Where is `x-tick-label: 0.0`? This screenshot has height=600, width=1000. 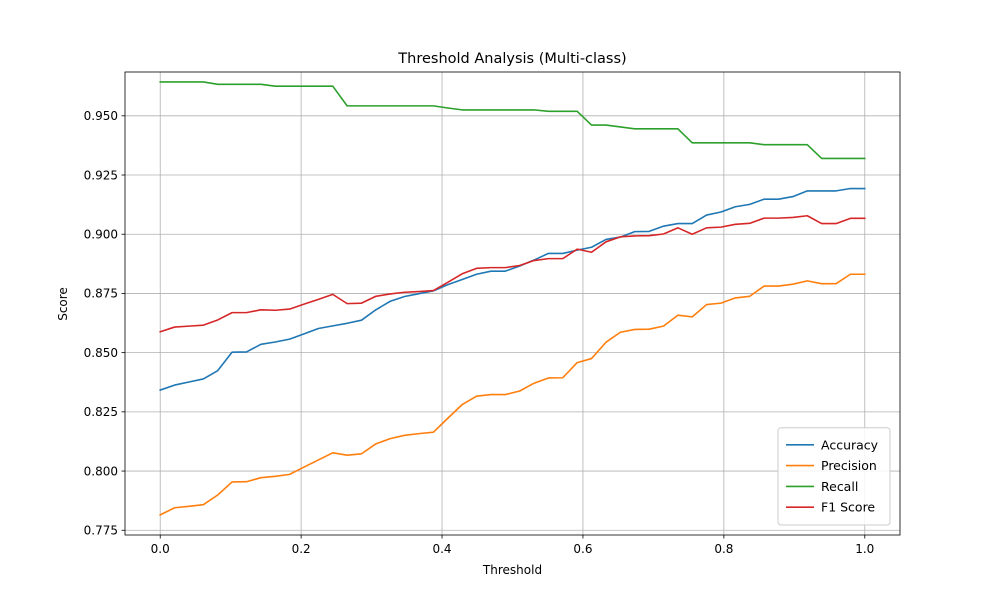
x-tick-label: 0.0 is located at coordinates (160, 549).